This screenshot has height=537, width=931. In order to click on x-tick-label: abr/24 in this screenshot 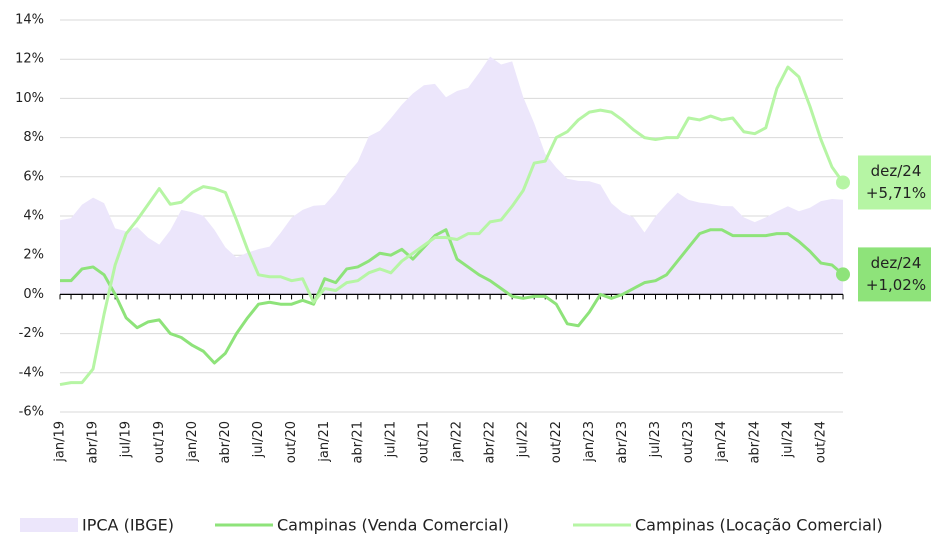, I will do `click(754, 442)`.